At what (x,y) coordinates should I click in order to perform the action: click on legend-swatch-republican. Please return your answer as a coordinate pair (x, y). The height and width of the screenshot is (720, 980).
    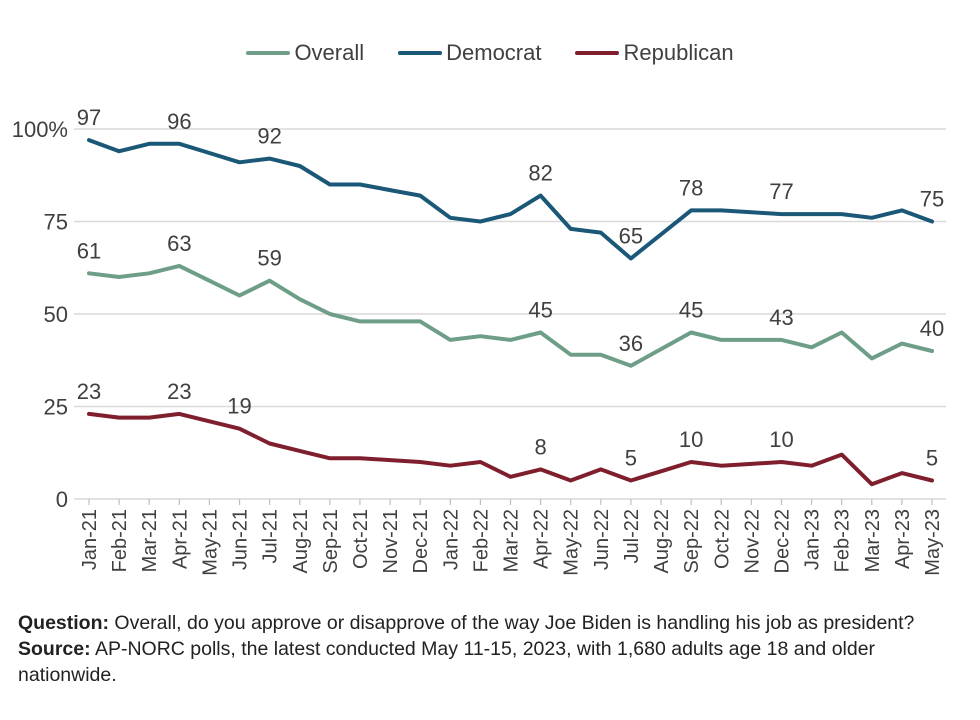
    Looking at the image, I should click on (597, 53).